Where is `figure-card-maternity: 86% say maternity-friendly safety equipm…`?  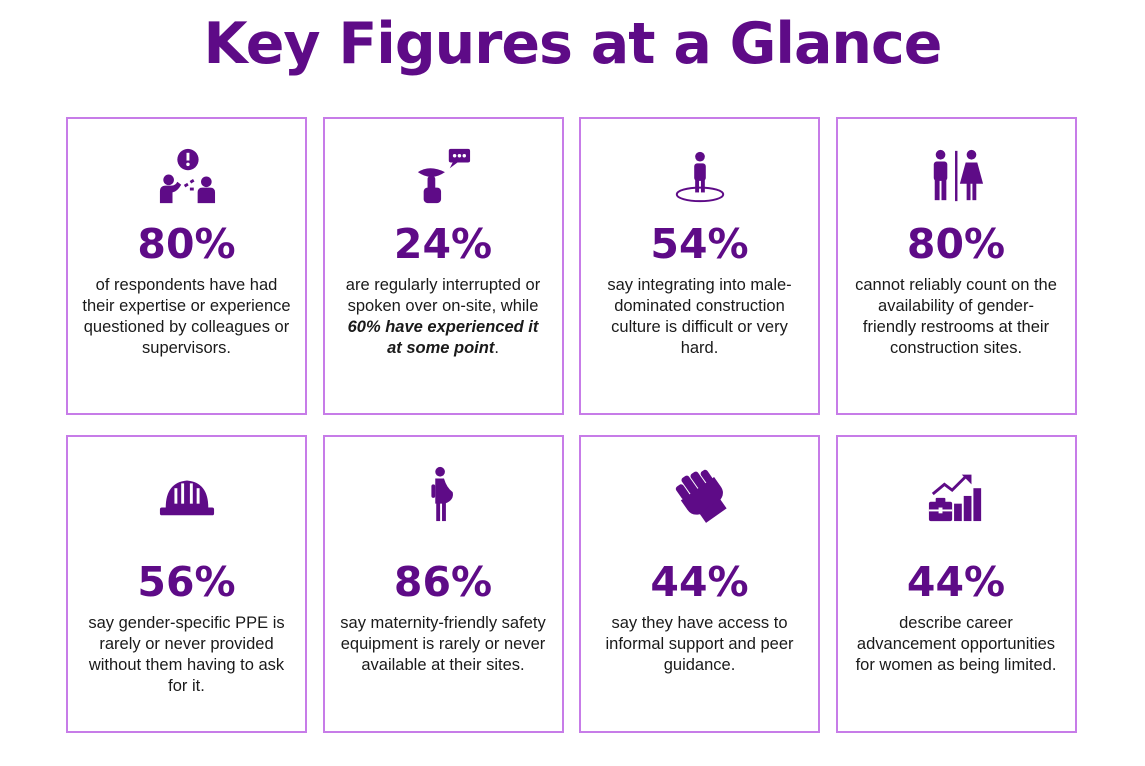
figure-card-maternity: 86% say maternity-friendly safety equipm… is located at coordinates (443, 584).